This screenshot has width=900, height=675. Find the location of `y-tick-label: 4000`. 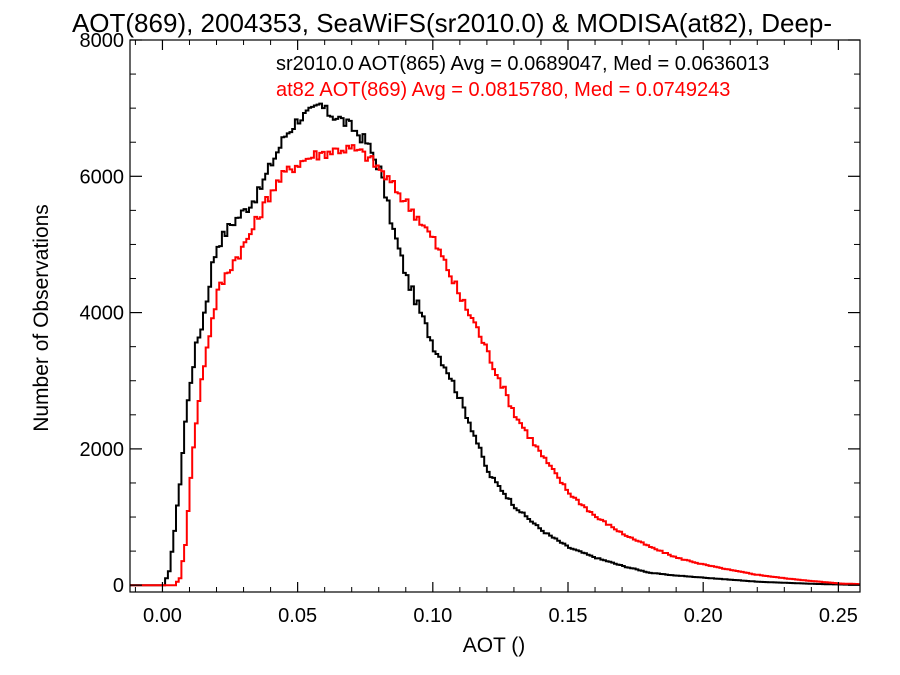

y-tick-label: 4000 is located at coordinates (102, 314).